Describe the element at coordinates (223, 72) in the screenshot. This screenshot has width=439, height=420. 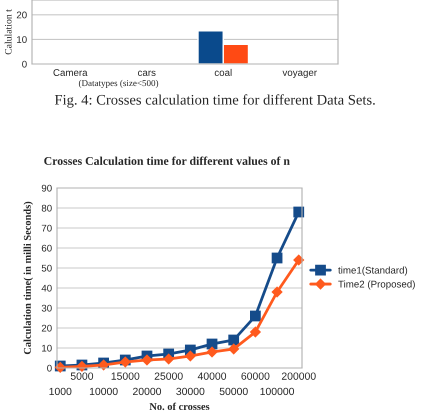
I see `x-tick-label: coal` at that location.